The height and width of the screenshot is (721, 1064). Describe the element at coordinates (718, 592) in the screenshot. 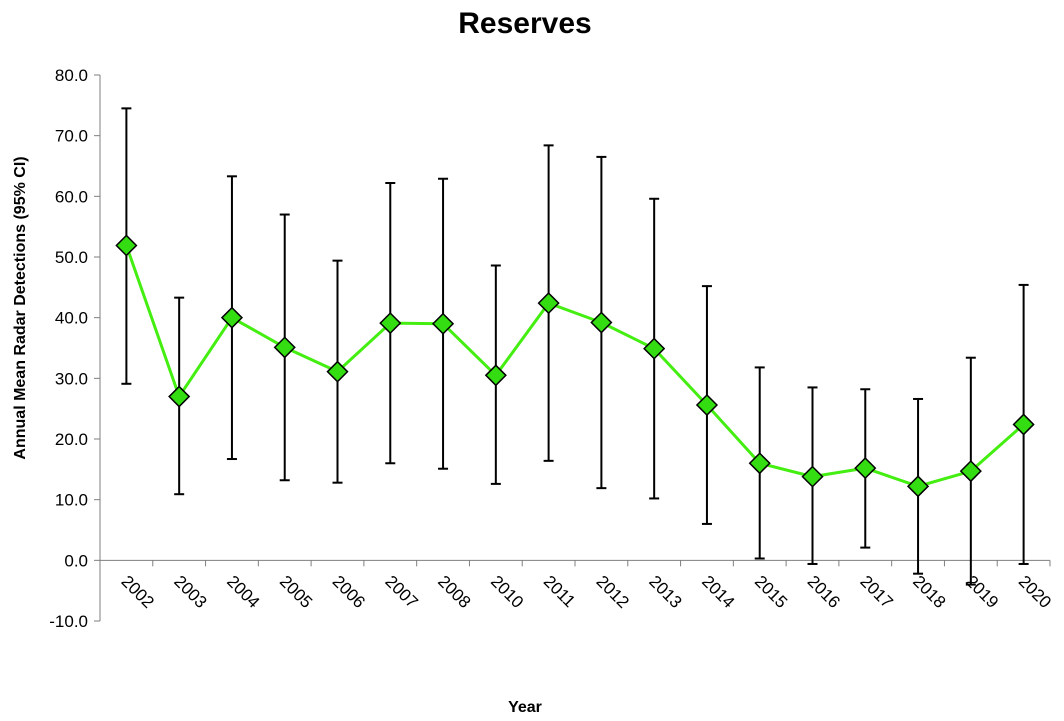

I see `x-tick-label: 2014` at that location.